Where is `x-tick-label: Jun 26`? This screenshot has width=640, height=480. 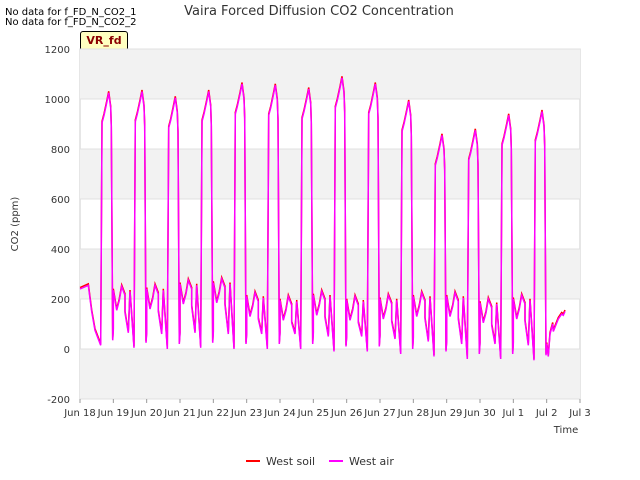
x-tick-label: Jun 26 is located at coordinates (346, 413).